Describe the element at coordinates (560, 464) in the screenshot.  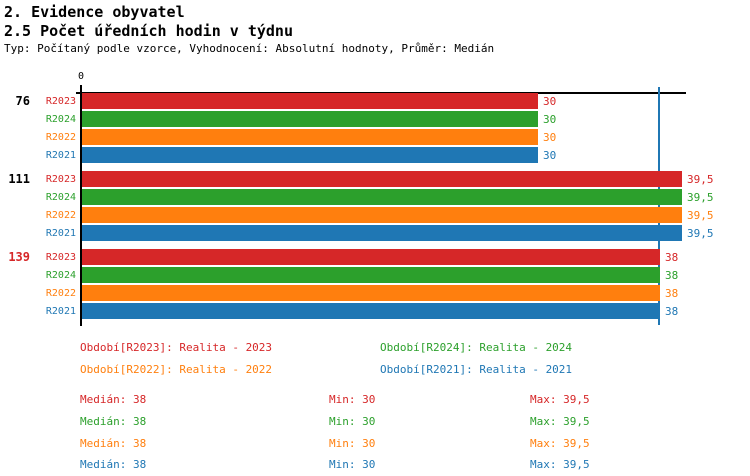
I see `stats-max-r2021: Max: 39,5` at that location.